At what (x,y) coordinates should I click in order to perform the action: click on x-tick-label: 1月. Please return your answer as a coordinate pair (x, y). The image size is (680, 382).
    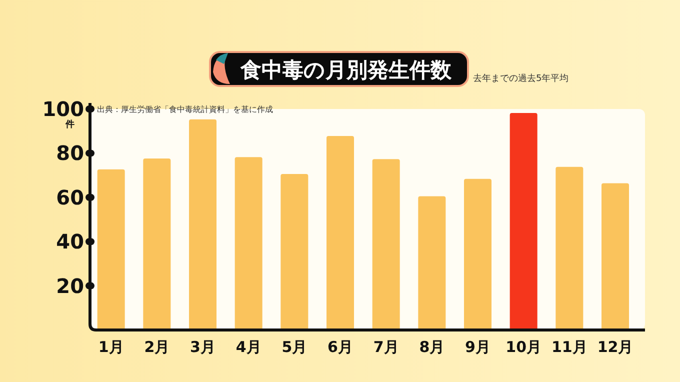
    Looking at the image, I should click on (111, 347).